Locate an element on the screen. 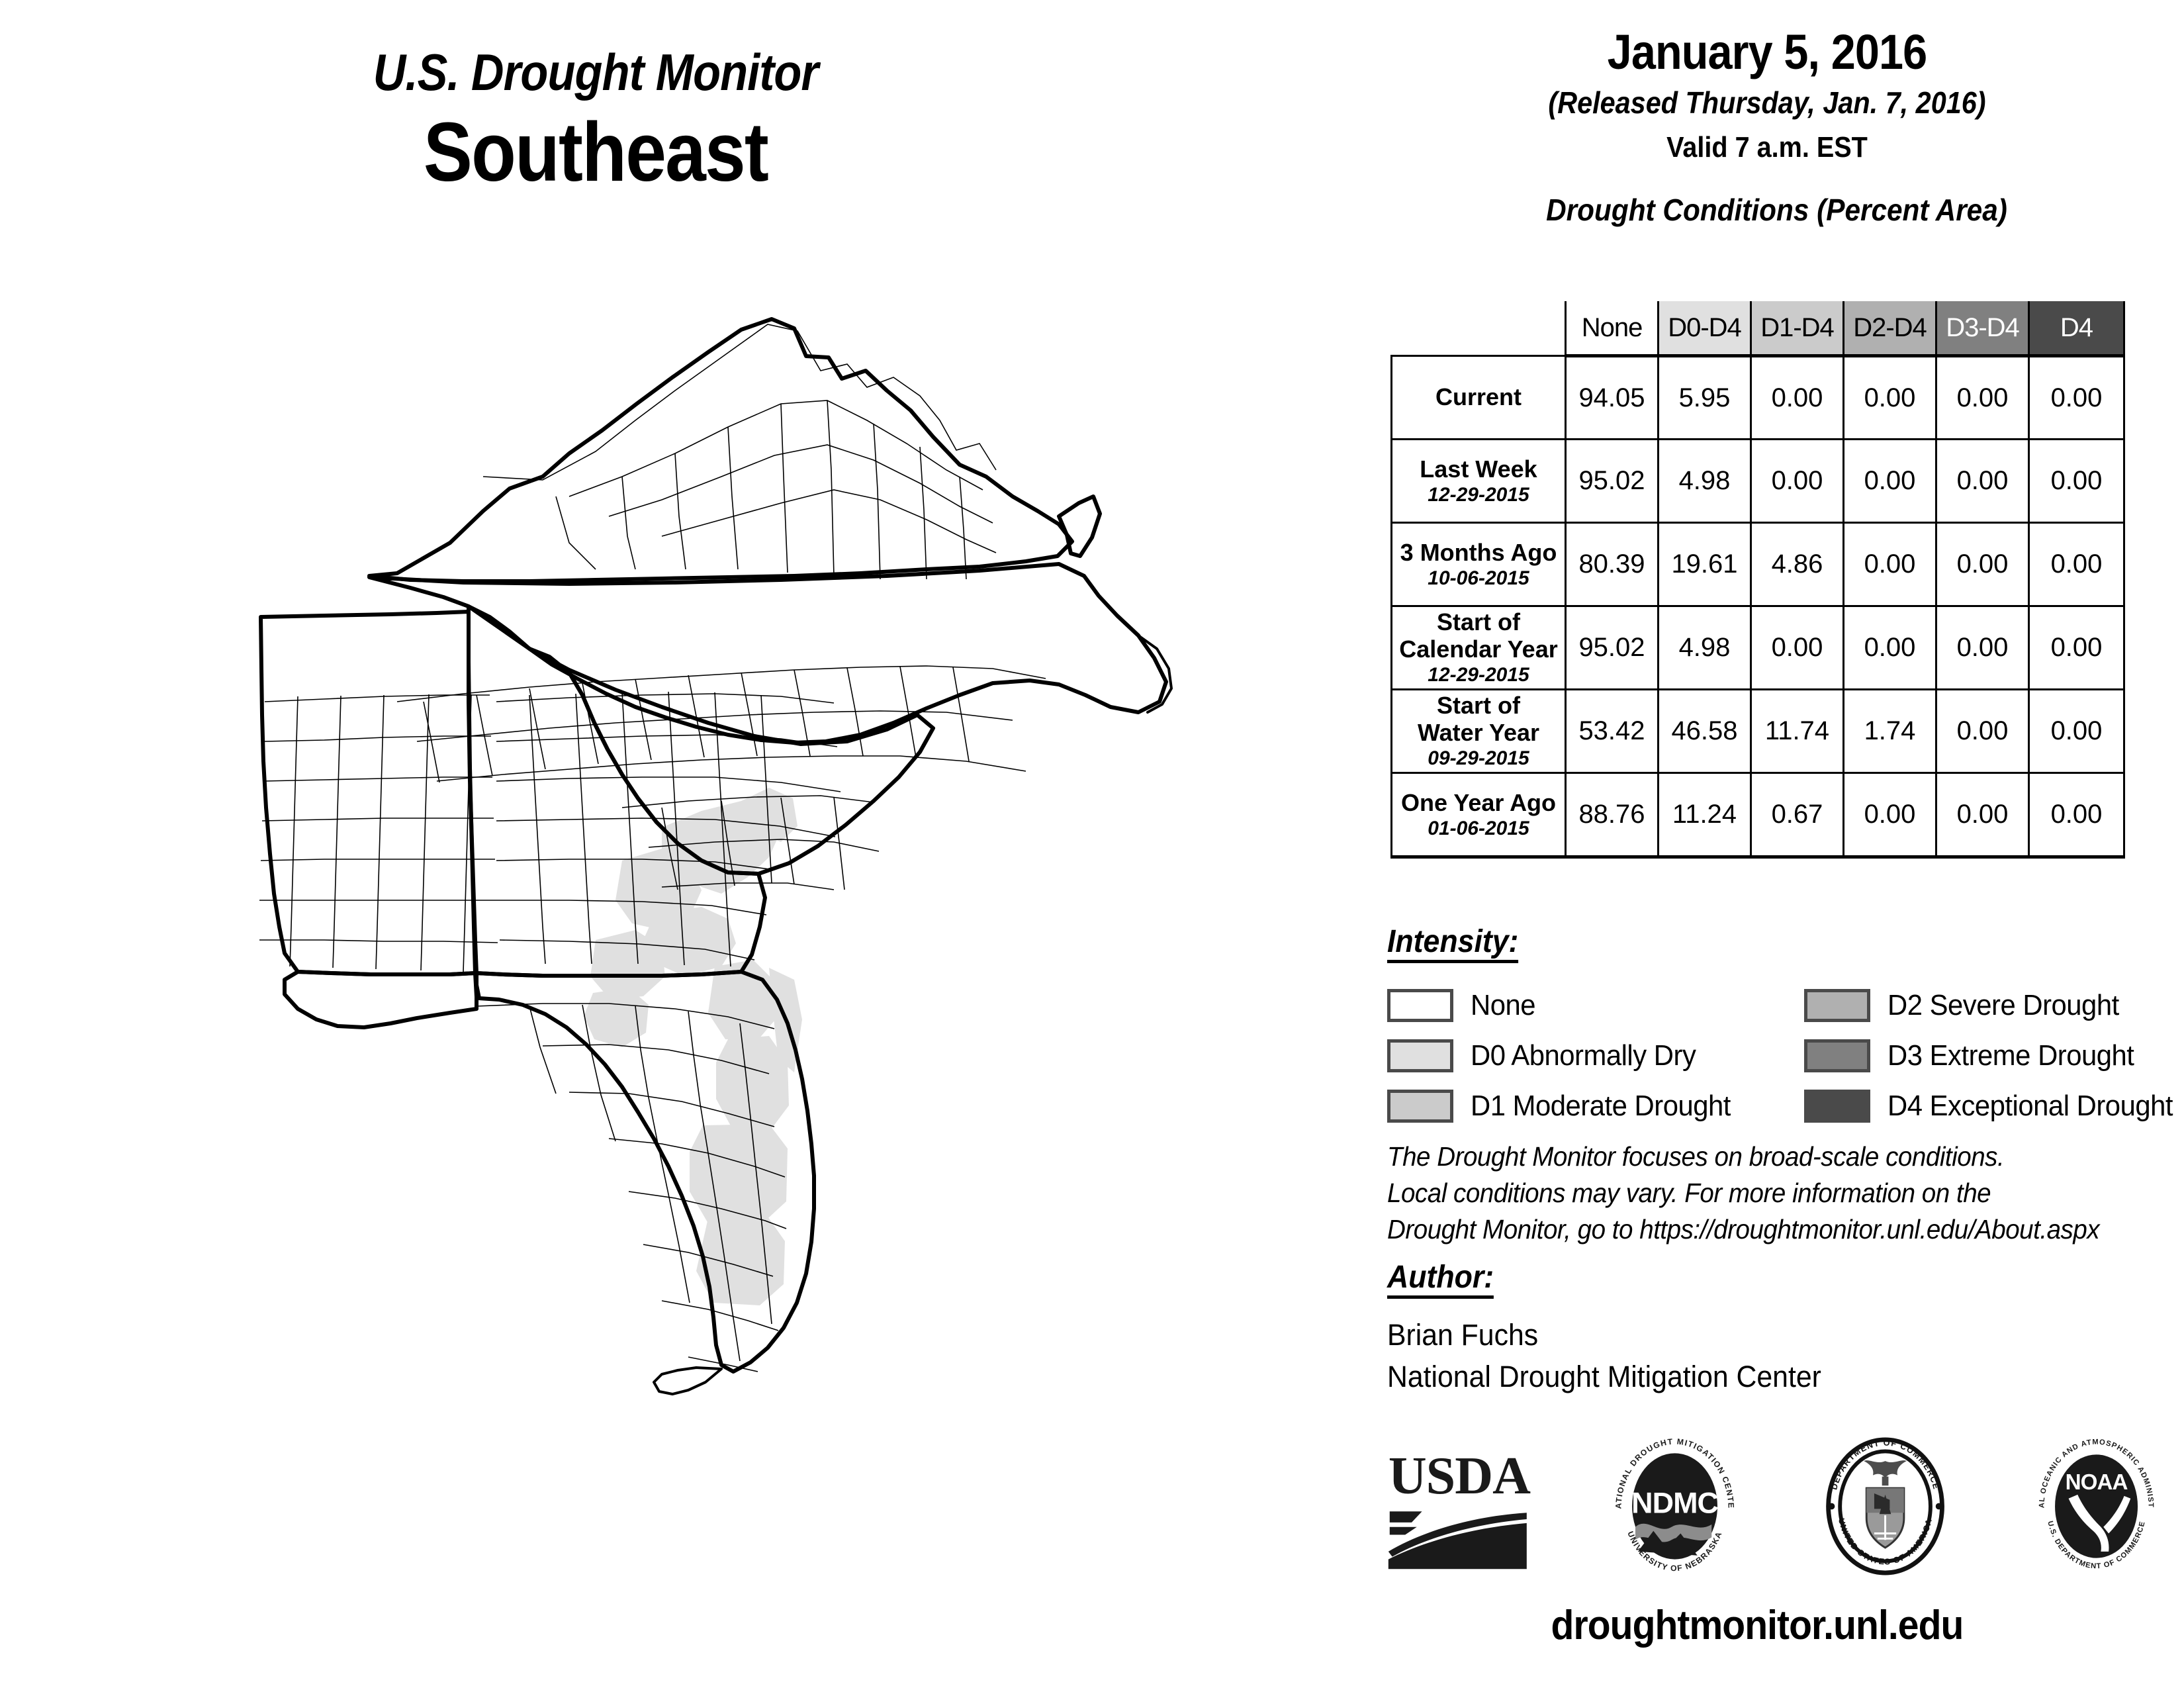 This screenshot has width=2184, height=1688. table-header-row: None D0-D4 D1-D4 D2-D4 D3-D4 D4 is located at coordinates (1758, 329).